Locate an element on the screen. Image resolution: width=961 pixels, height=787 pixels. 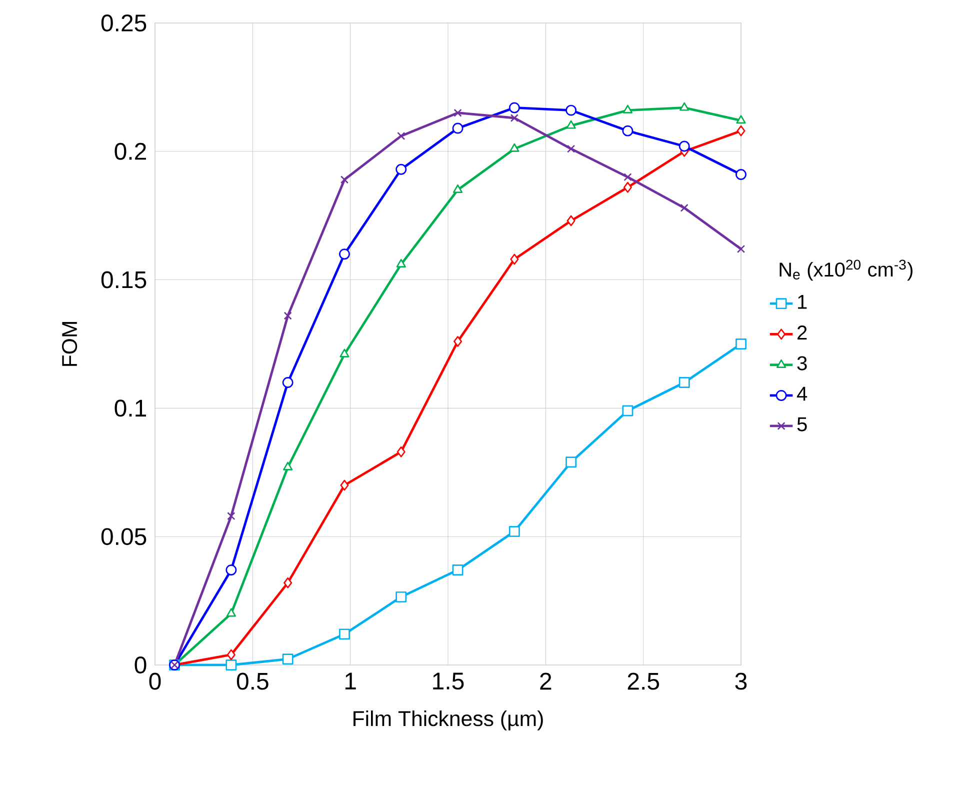
x-tick-label: 1.5 is located at coordinates (448, 681).